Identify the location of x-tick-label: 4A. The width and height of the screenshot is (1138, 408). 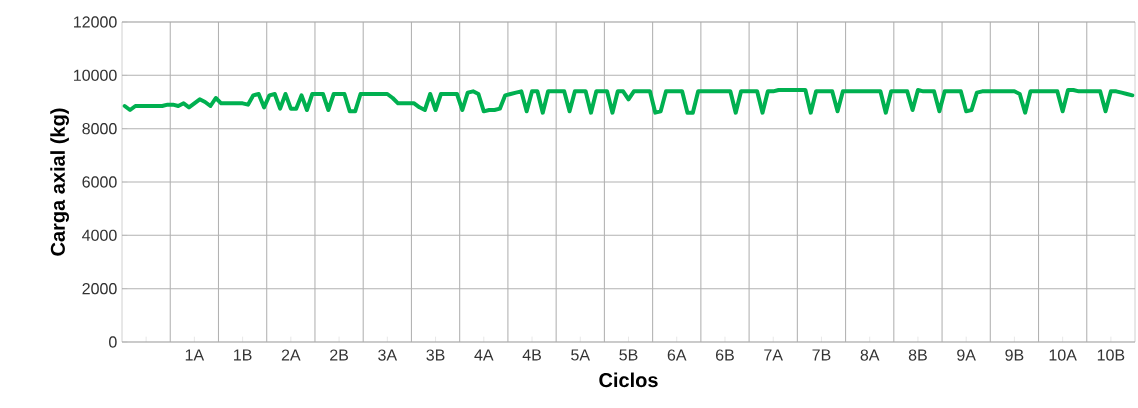
(484, 355).